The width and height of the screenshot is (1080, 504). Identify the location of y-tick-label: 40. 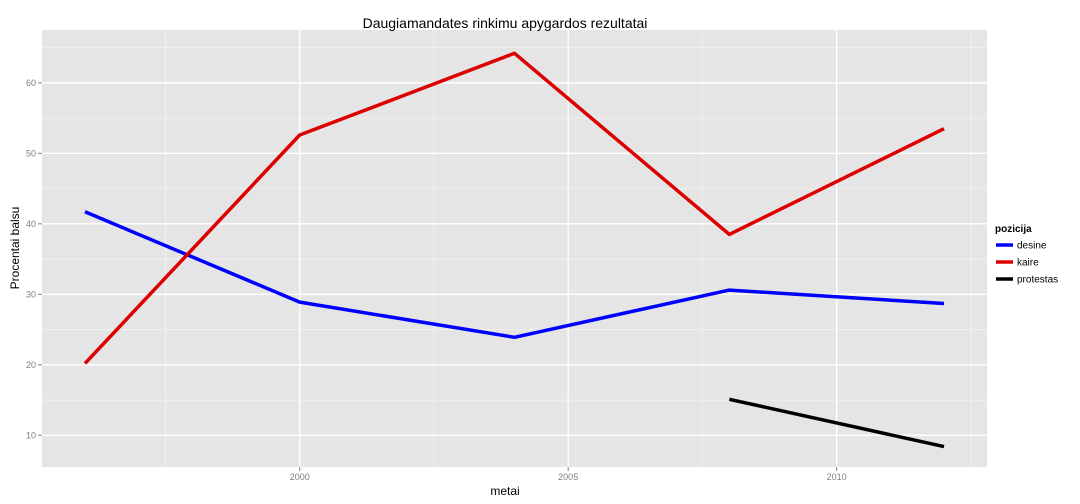
(31, 224).